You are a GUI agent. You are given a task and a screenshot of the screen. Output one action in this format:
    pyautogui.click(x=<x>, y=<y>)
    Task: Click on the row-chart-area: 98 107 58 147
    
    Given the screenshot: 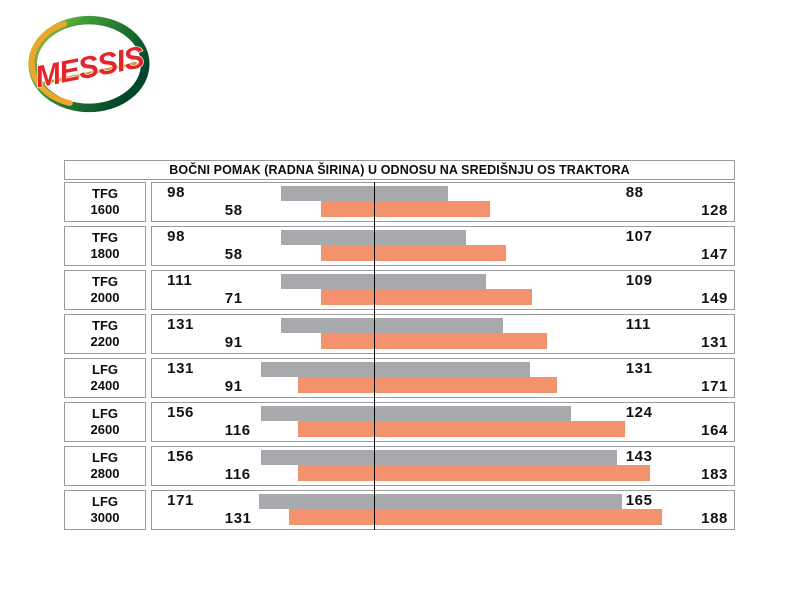 What is the action you would take?
    pyautogui.click(x=443, y=246)
    